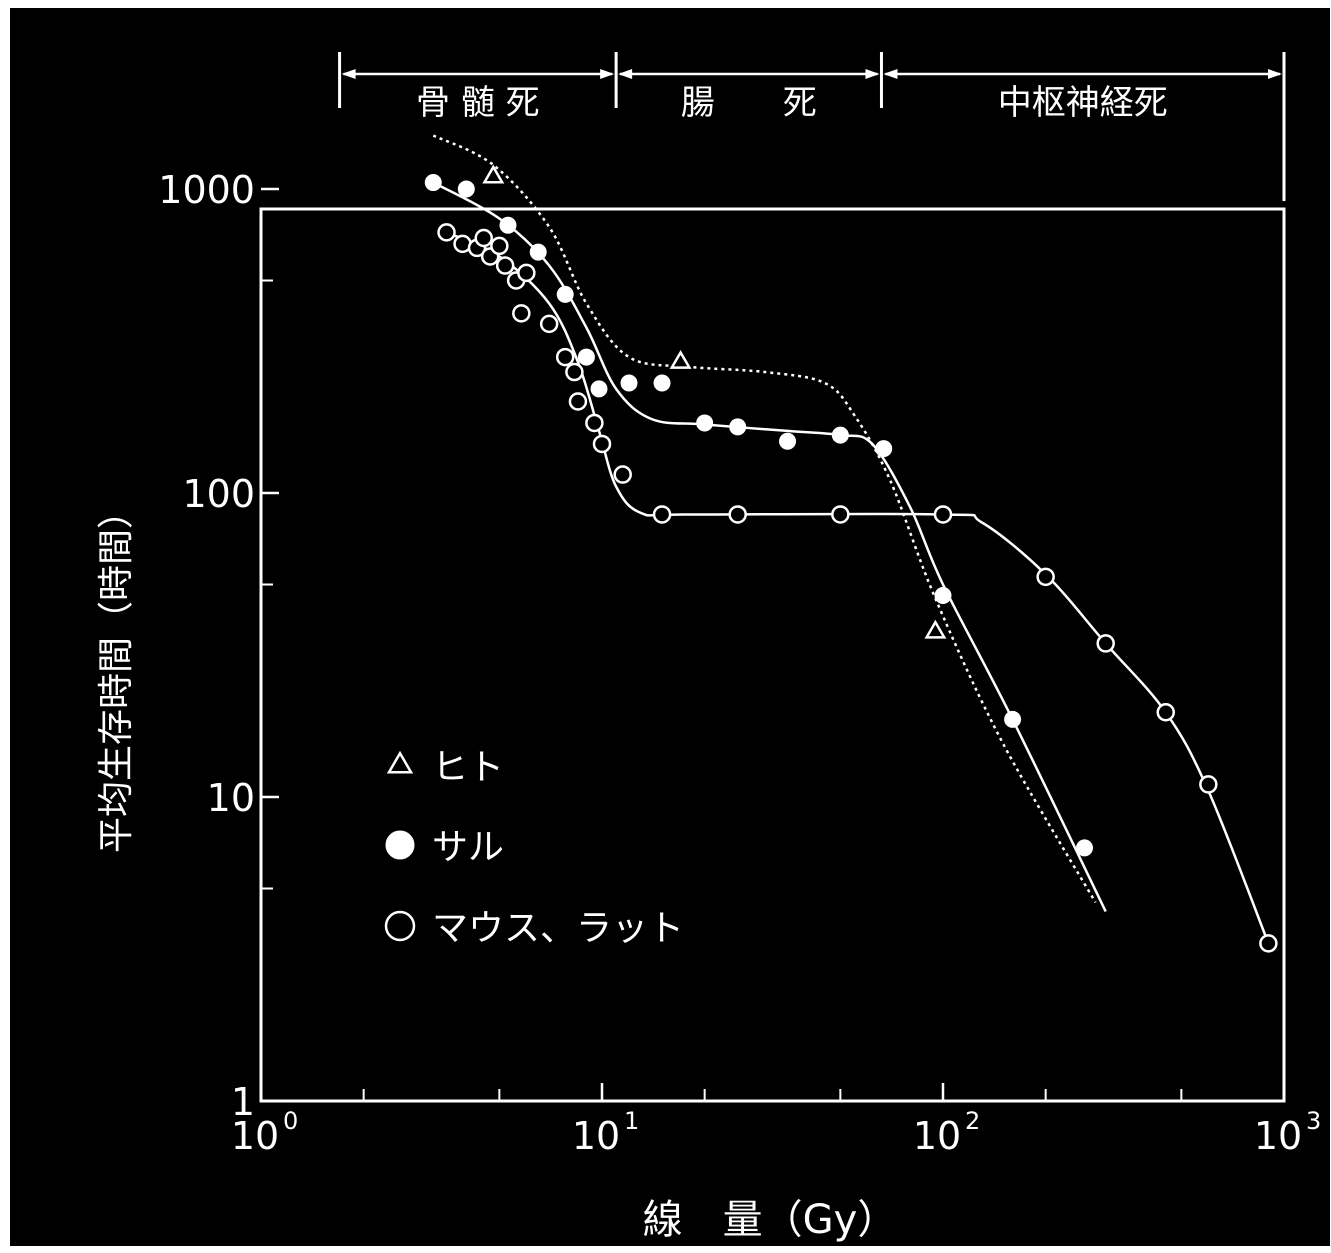  What do you see at coordinates (468, 767) in the screenshot?
I see `legend-label: ヒト` at bounding box center [468, 767].